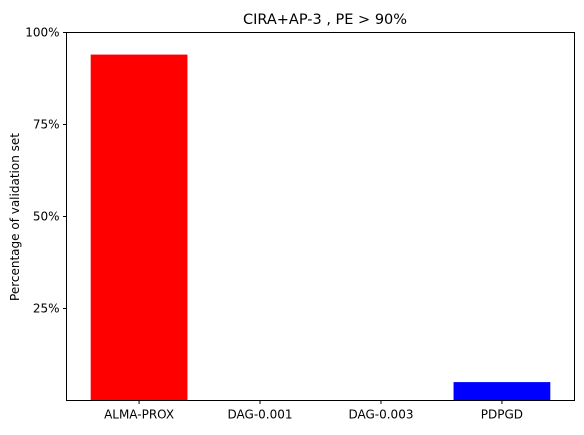 Image resolution: width=584 pixels, height=435 pixels. I want to click on y-tick-label-50: 50%, so click(46, 217).